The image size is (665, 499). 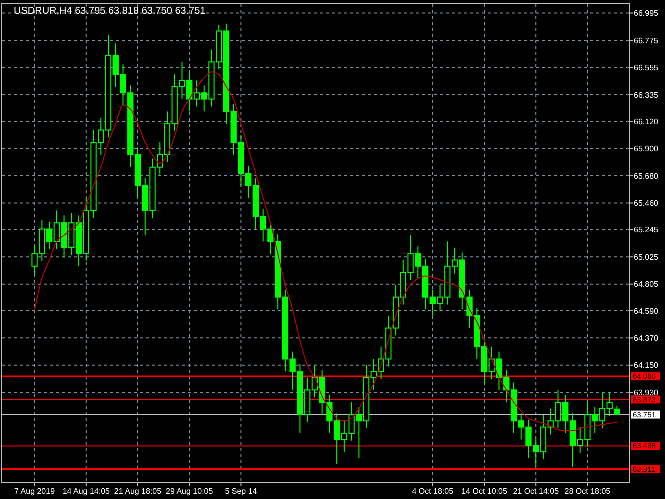 What do you see at coordinates (588, 491) in the screenshot?
I see `x-tick-label: 28 Oct 18:05` at bounding box center [588, 491].